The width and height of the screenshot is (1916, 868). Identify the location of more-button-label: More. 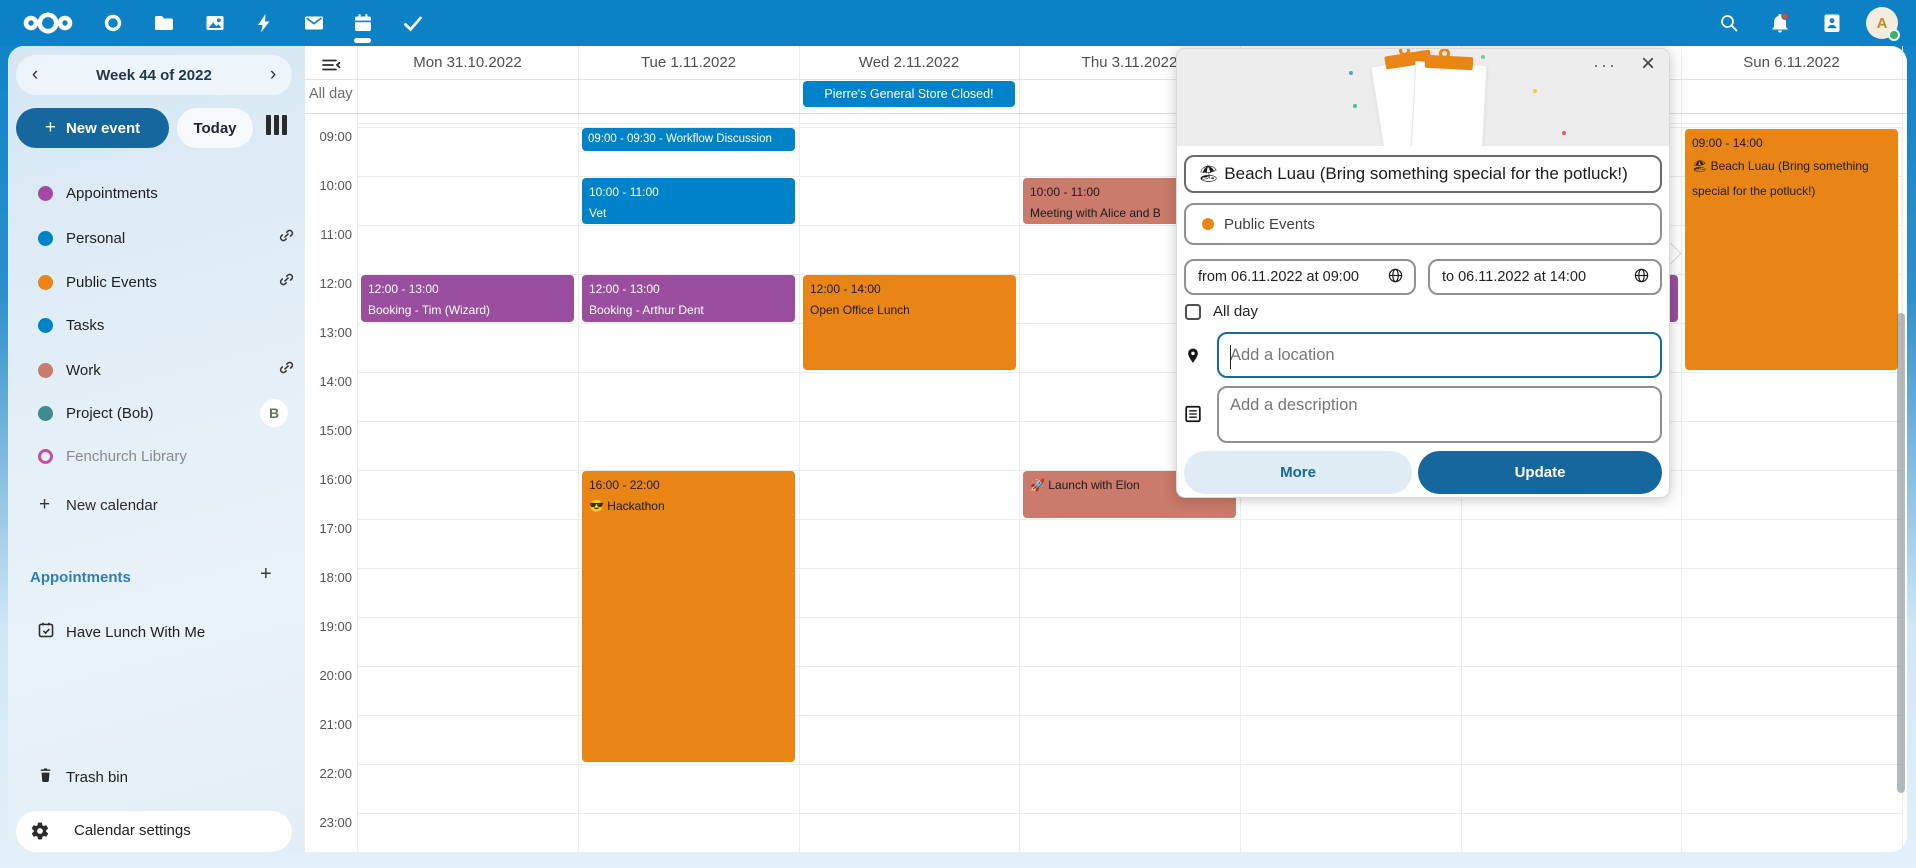
(1298, 472).